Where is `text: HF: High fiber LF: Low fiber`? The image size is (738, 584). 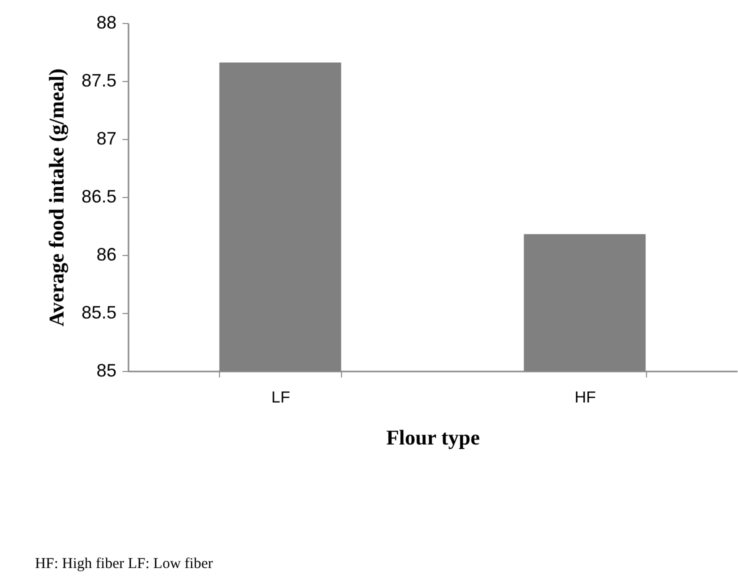 text: HF: High fiber LF: Low fiber is located at coordinates (123, 564).